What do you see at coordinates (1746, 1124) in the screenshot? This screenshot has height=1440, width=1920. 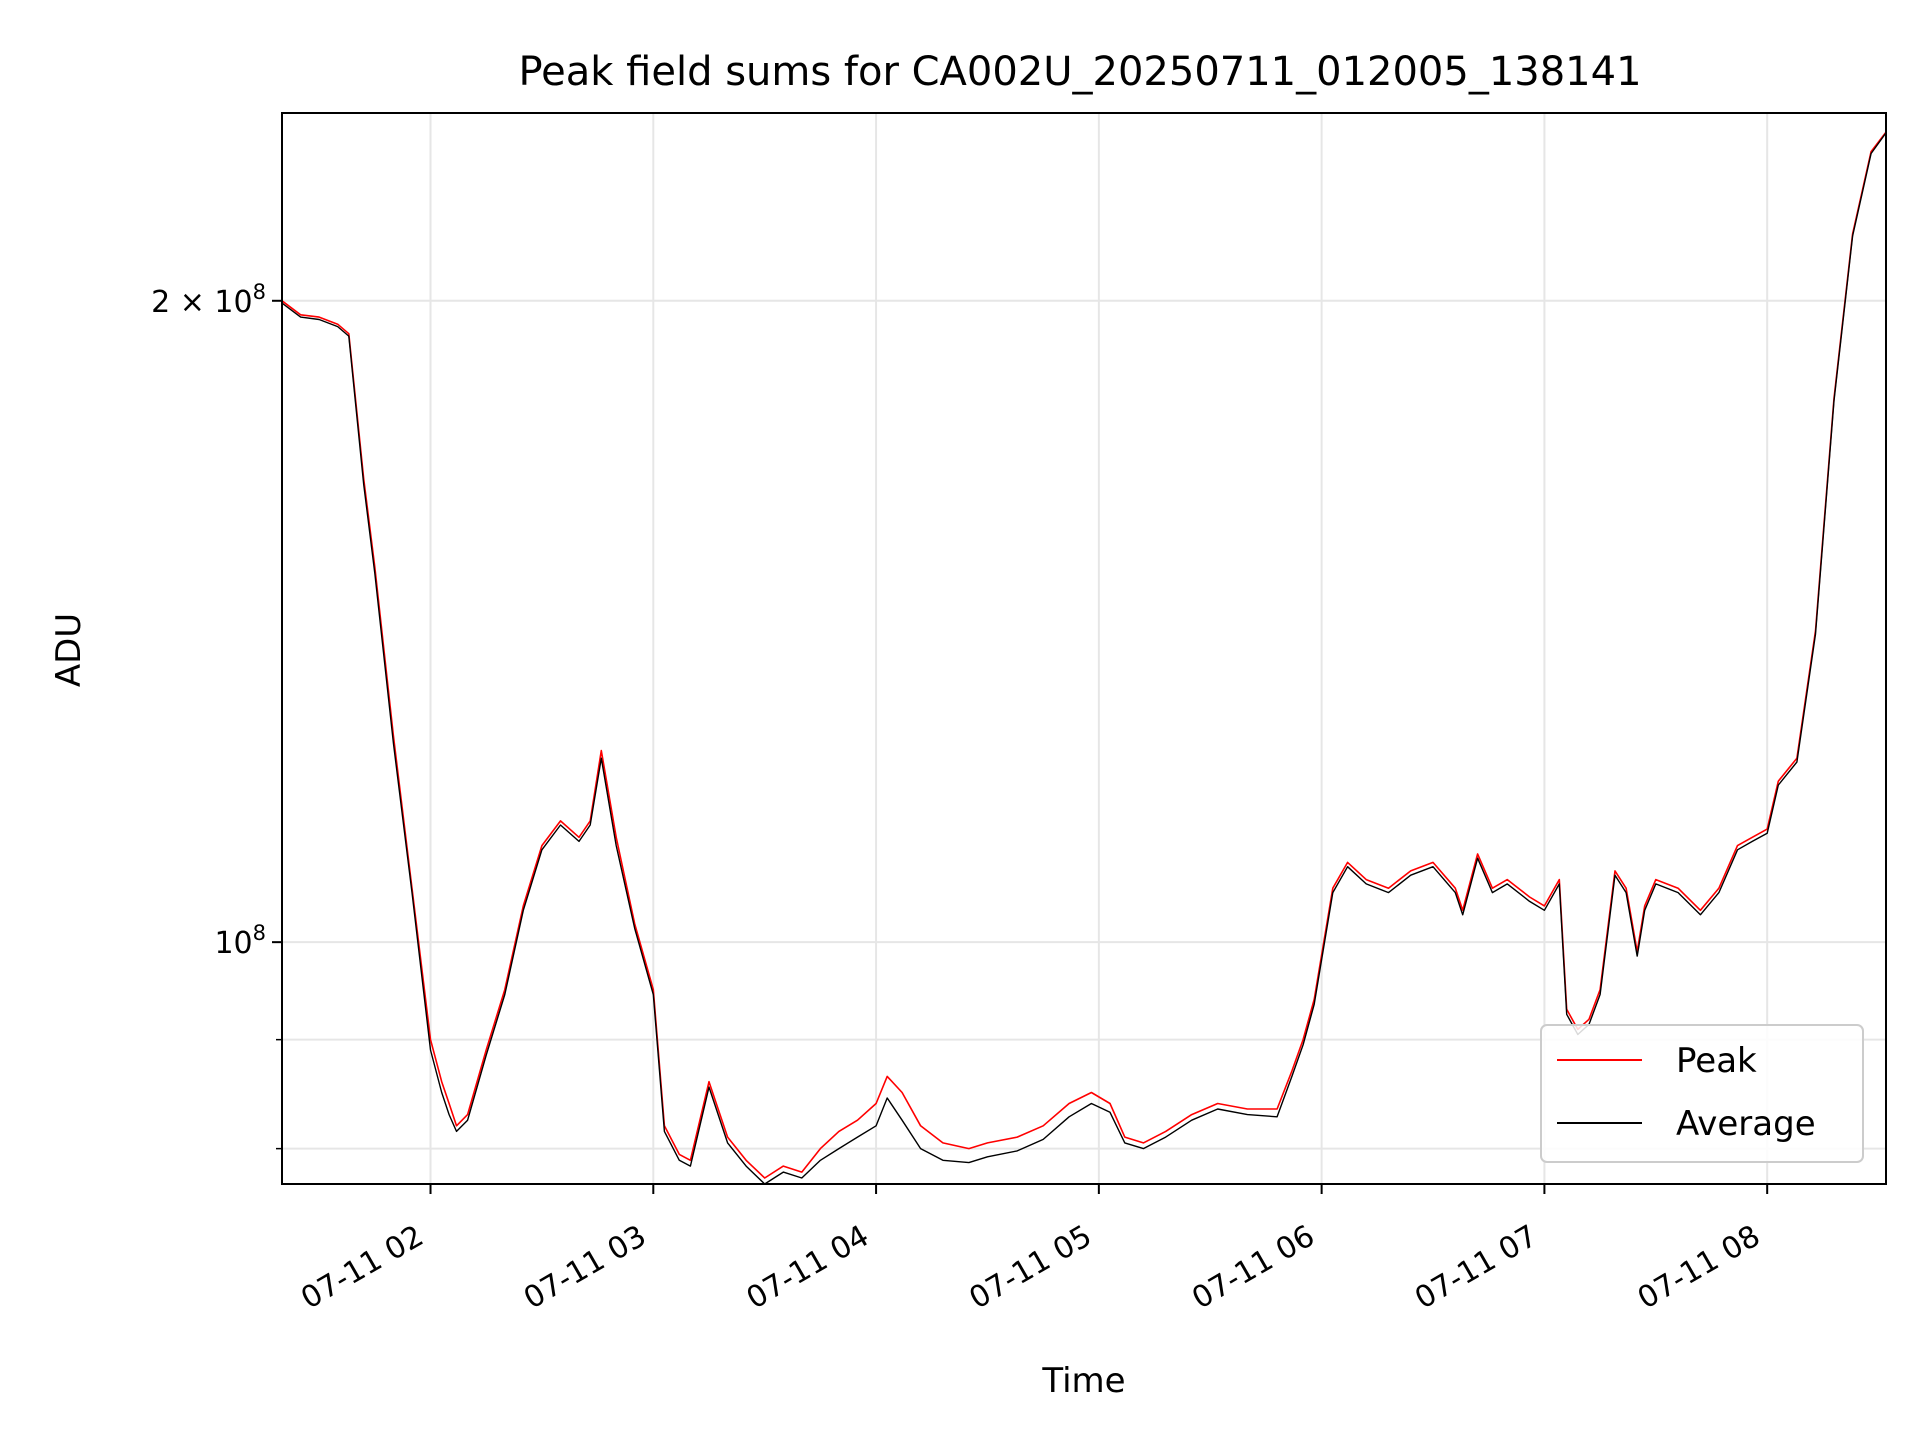 I see `legend-label-average: Average` at bounding box center [1746, 1124].